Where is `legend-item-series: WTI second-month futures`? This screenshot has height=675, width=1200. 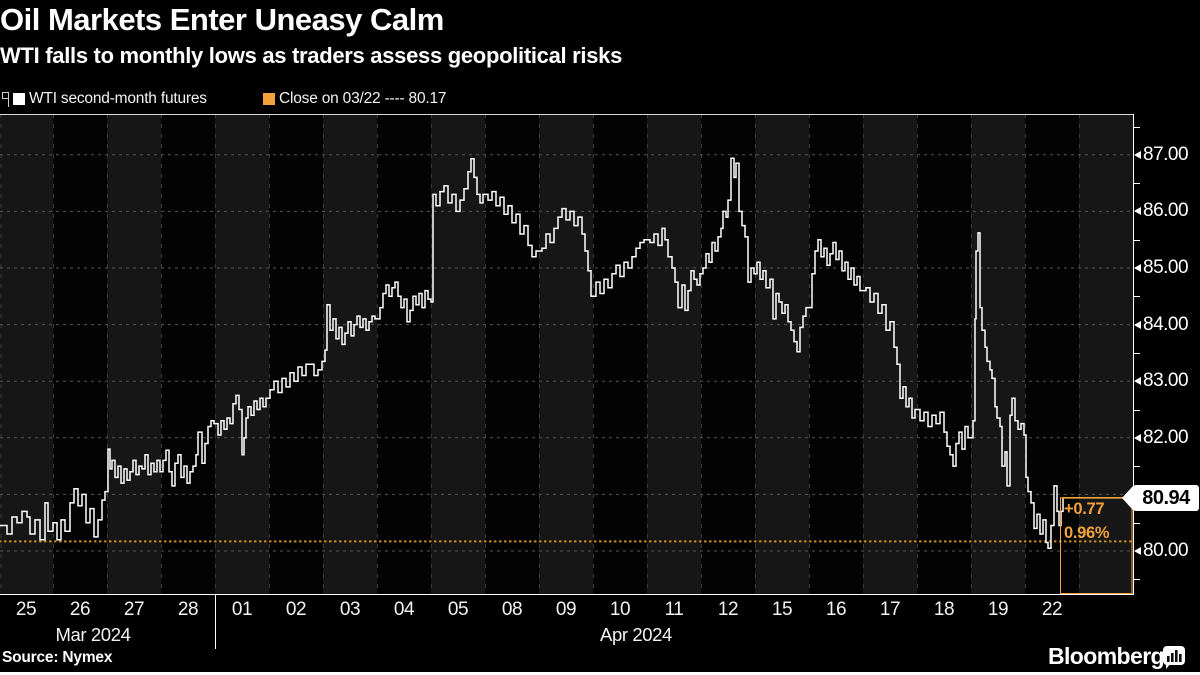
legend-item-series: WTI second-month futures is located at coordinates (110, 99).